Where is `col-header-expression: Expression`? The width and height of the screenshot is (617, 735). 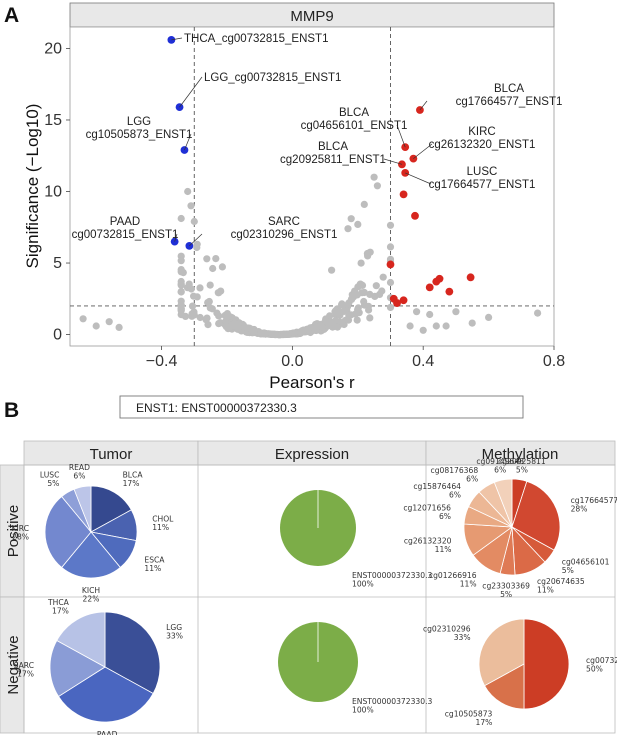 col-header-expression: Expression is located at coordinates (312, 454).